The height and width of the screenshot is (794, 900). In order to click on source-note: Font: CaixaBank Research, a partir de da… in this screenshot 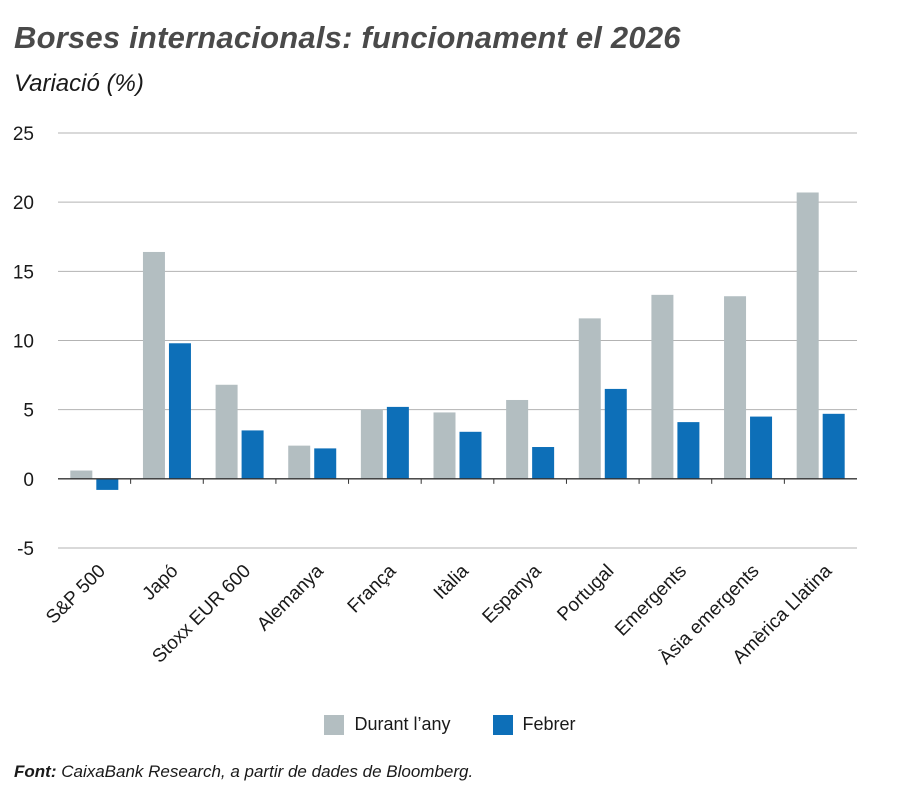, I will do `click(243, 772)`.